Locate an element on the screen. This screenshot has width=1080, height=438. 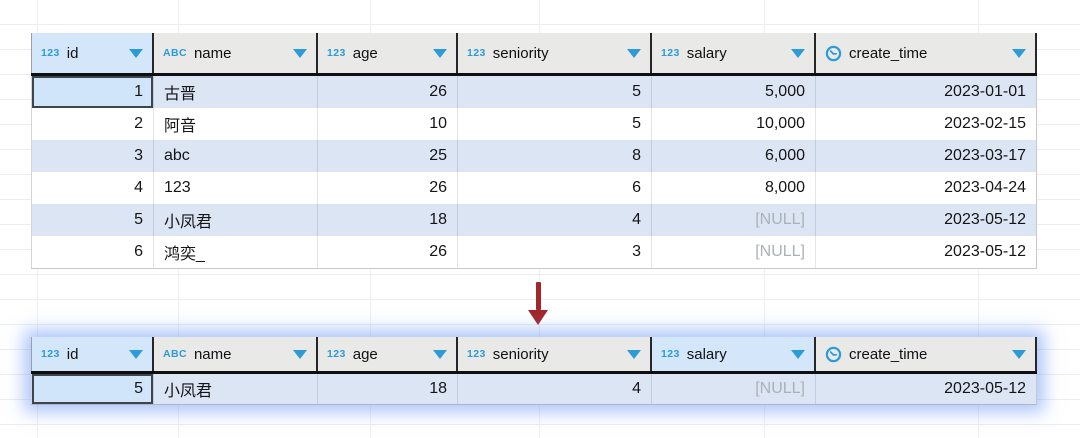
grid-cell: 2023-01-01 is located at coordinates (926, 92).